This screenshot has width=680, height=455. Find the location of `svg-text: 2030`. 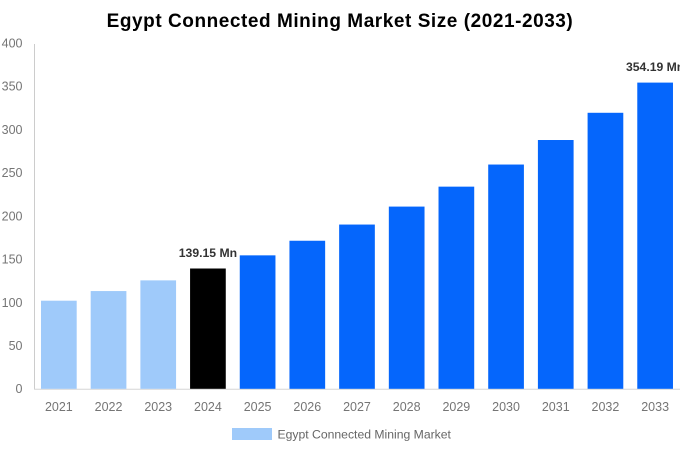

svg-text: 2030 is located at coordinates (506, 407).